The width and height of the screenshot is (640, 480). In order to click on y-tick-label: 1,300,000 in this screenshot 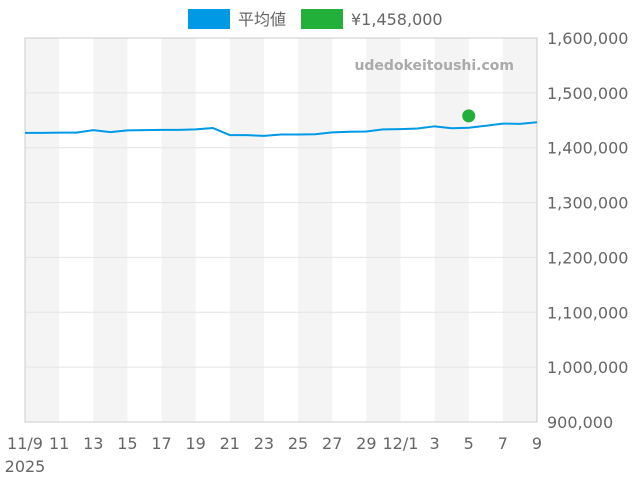, I will do `click(587, 203)`.